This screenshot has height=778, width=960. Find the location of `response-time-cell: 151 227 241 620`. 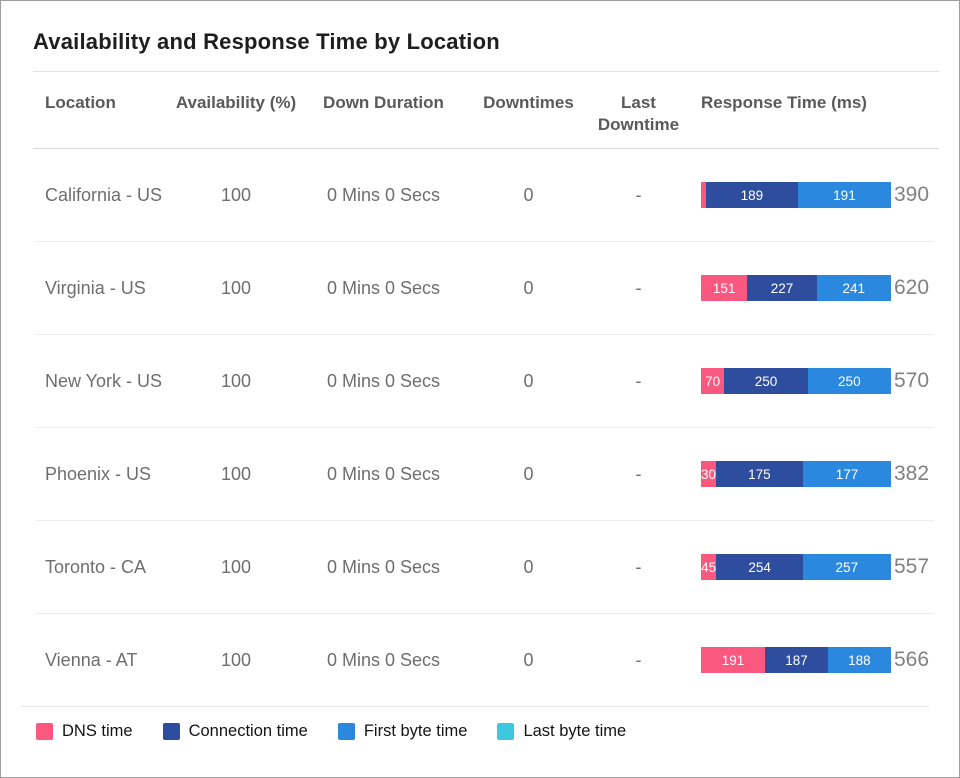

response-time-cell: 151 227 241 620 is located at coordinates (812, 288).